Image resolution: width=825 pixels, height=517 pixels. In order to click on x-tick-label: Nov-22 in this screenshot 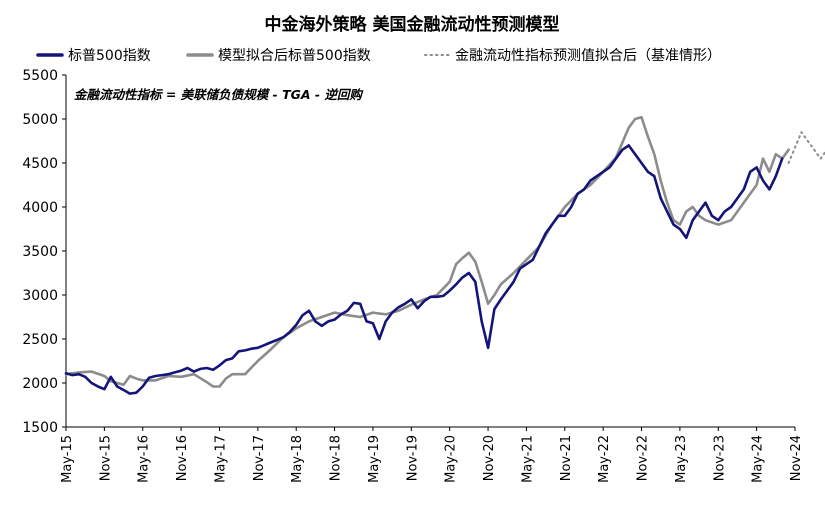, I will do `click(643, 458)`.